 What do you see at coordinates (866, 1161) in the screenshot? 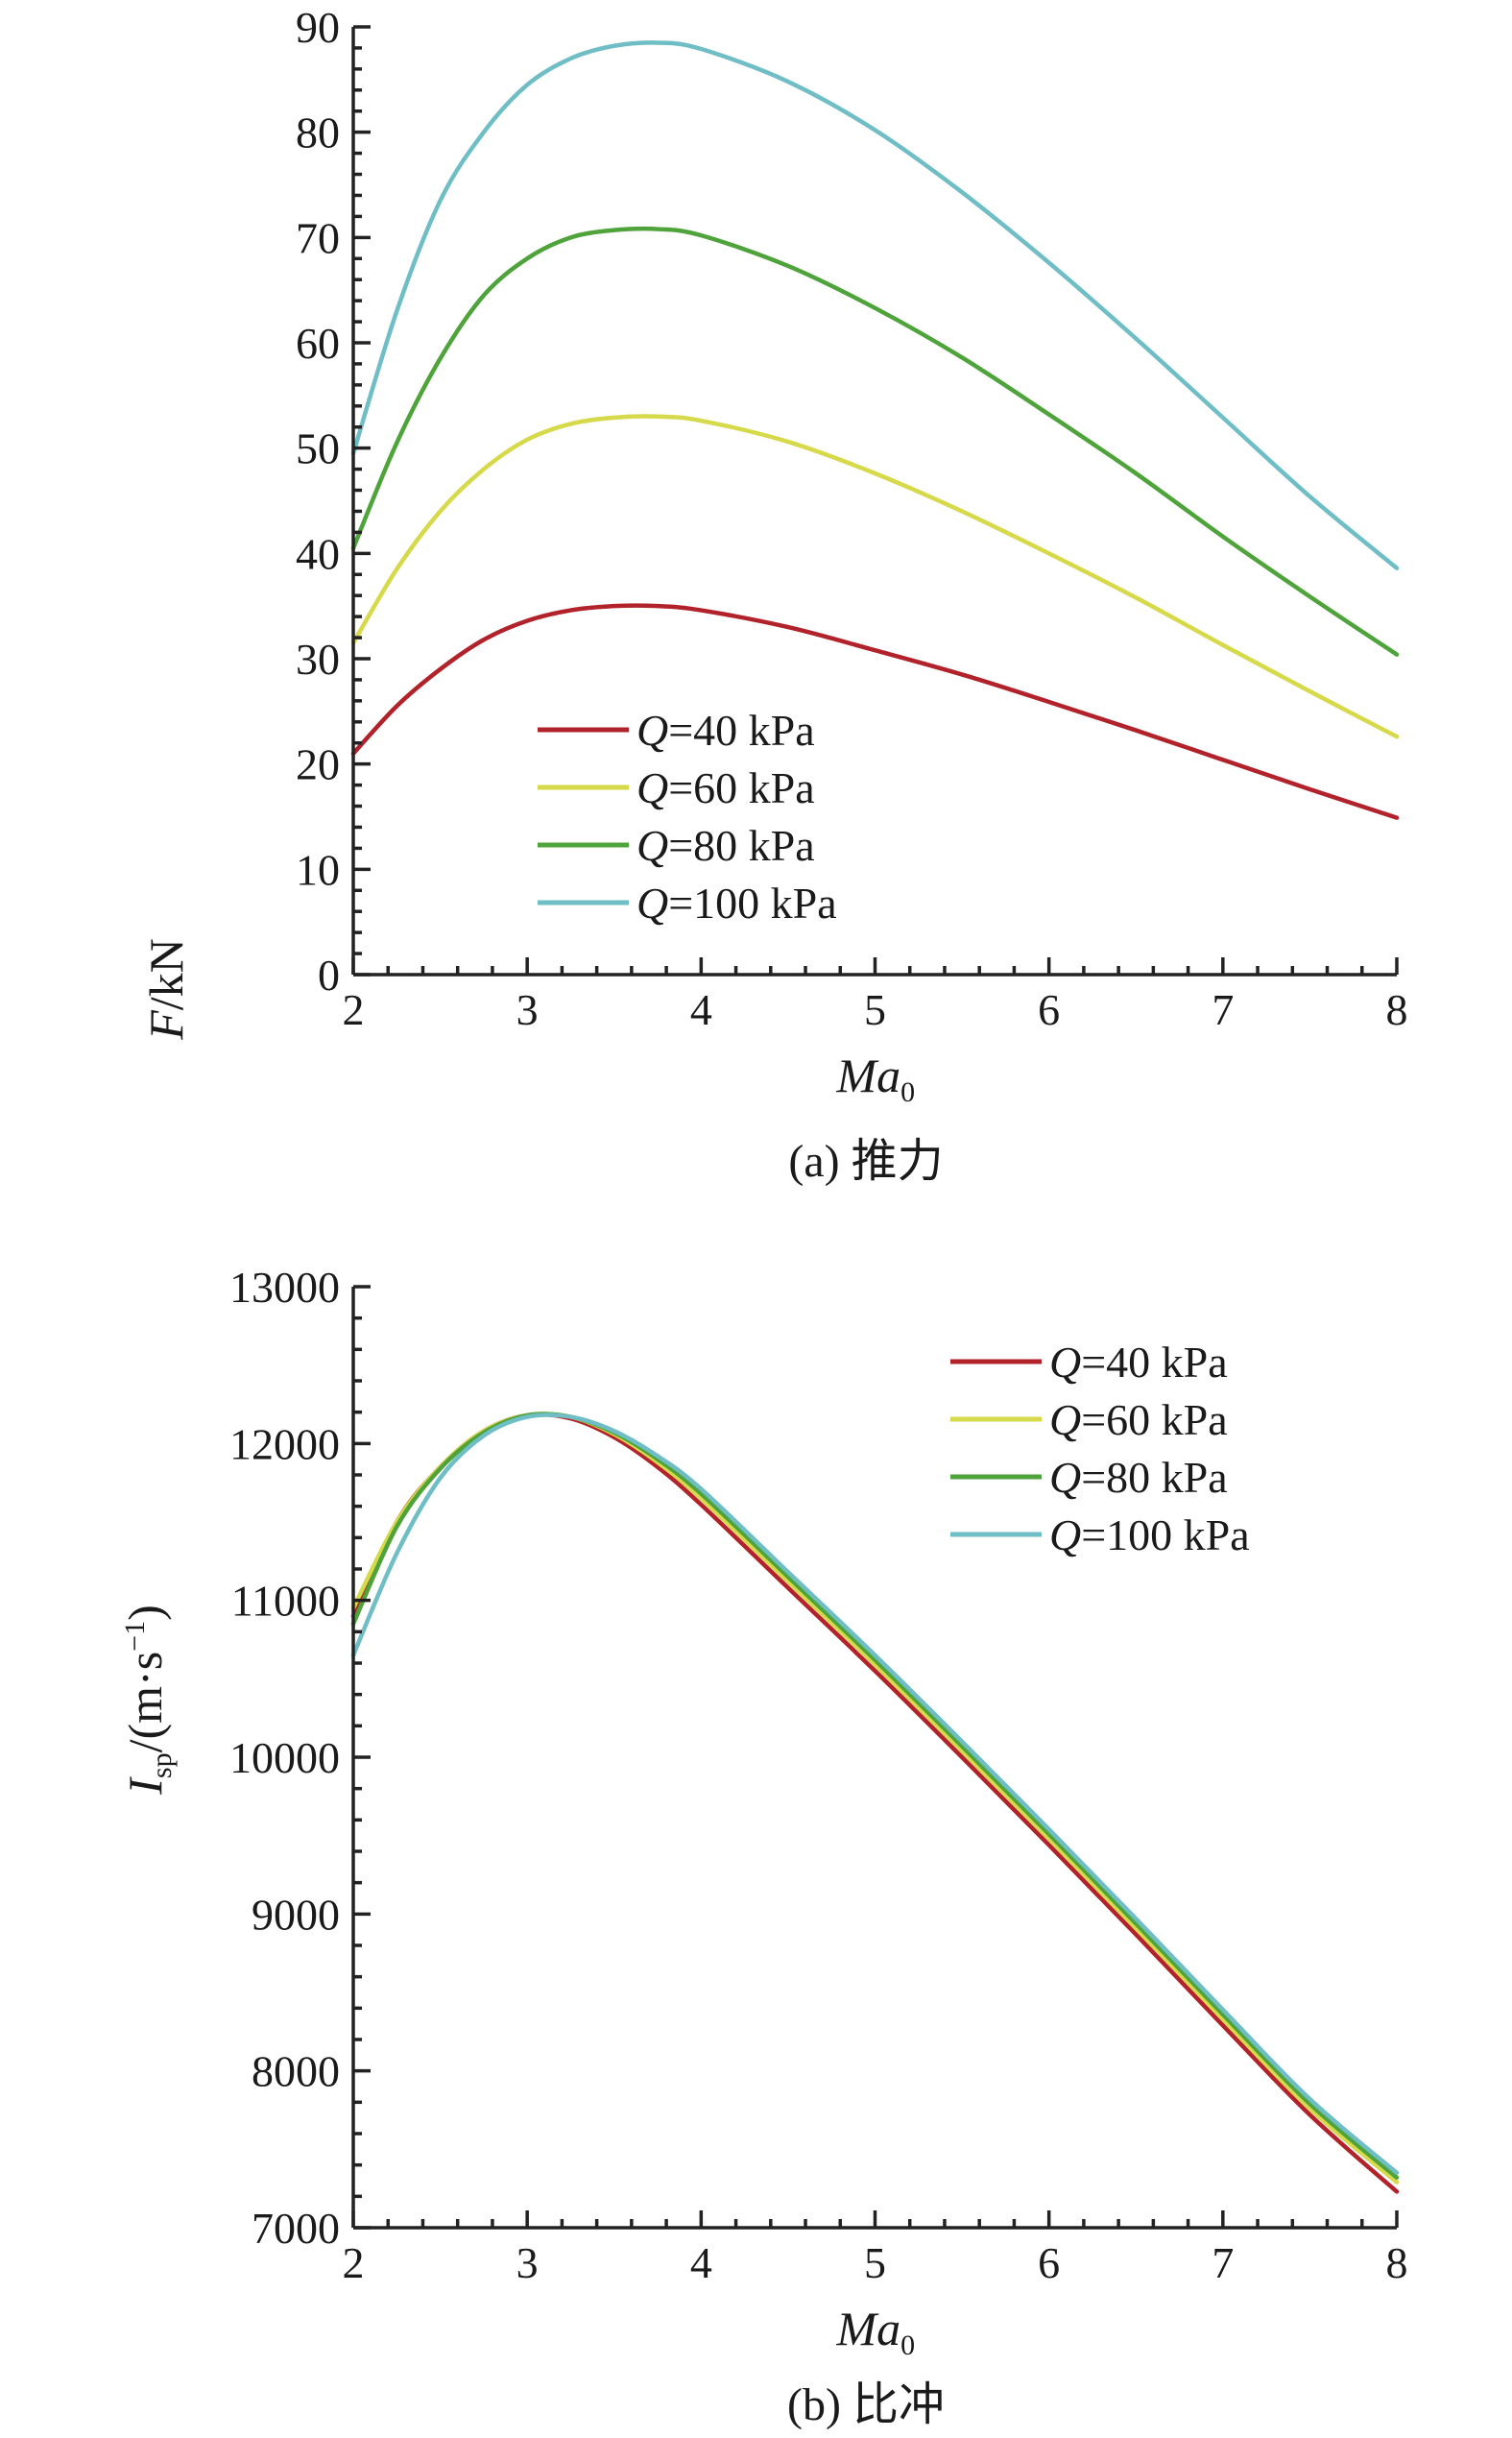
I see `thrust-caption: (a) 推力` at bounding box center [866, 1161].